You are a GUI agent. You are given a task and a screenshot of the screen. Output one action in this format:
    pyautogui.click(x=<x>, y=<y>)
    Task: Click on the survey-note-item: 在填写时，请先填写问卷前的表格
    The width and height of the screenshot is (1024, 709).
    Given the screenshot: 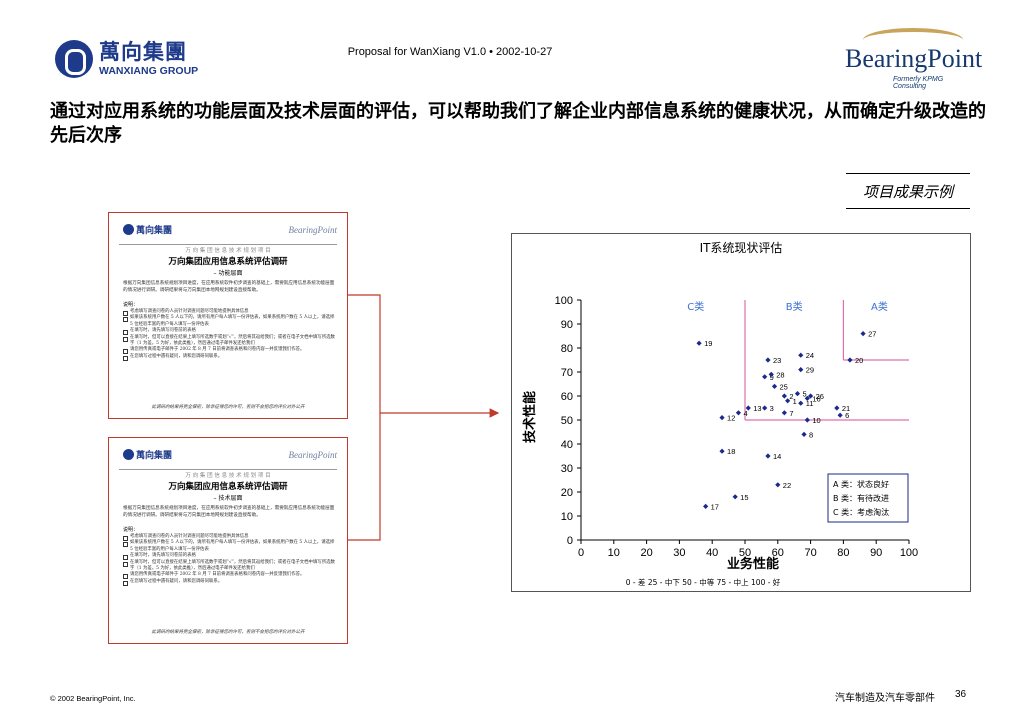 What is the action you would take?
    pyautogui.click(x=230, y=557)
    